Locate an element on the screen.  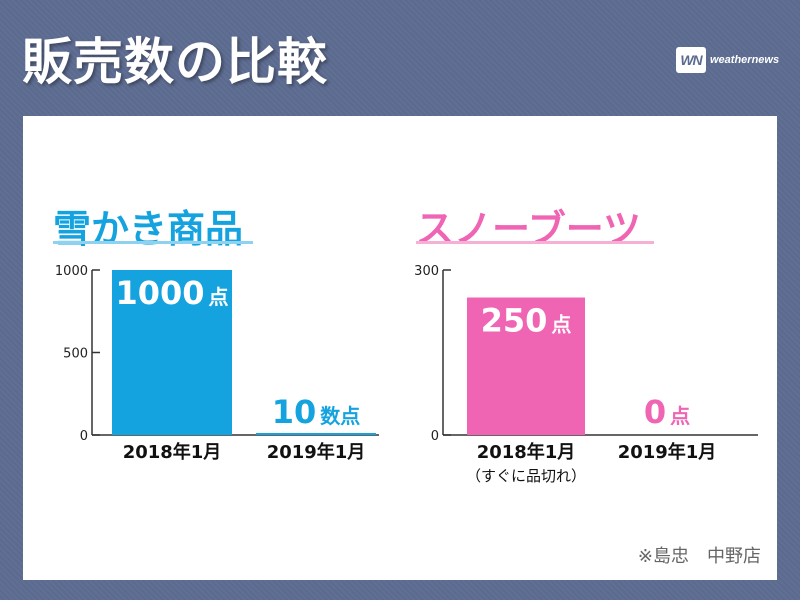
weathernews-logo: WN weathernews is located at coordinates (727, 60).